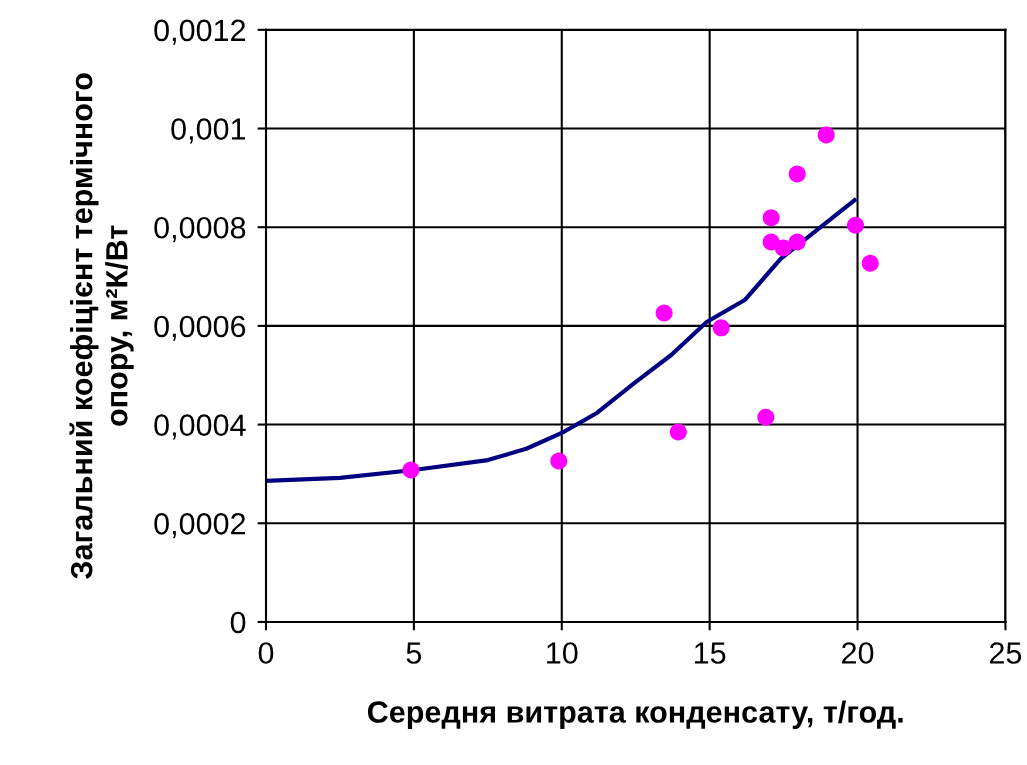 The height and width of the screenshot is (765, 1027). Describe the element at coordinates (200, 526) in the screenshot. I see `y-tick-label: 0,0002` at that location.